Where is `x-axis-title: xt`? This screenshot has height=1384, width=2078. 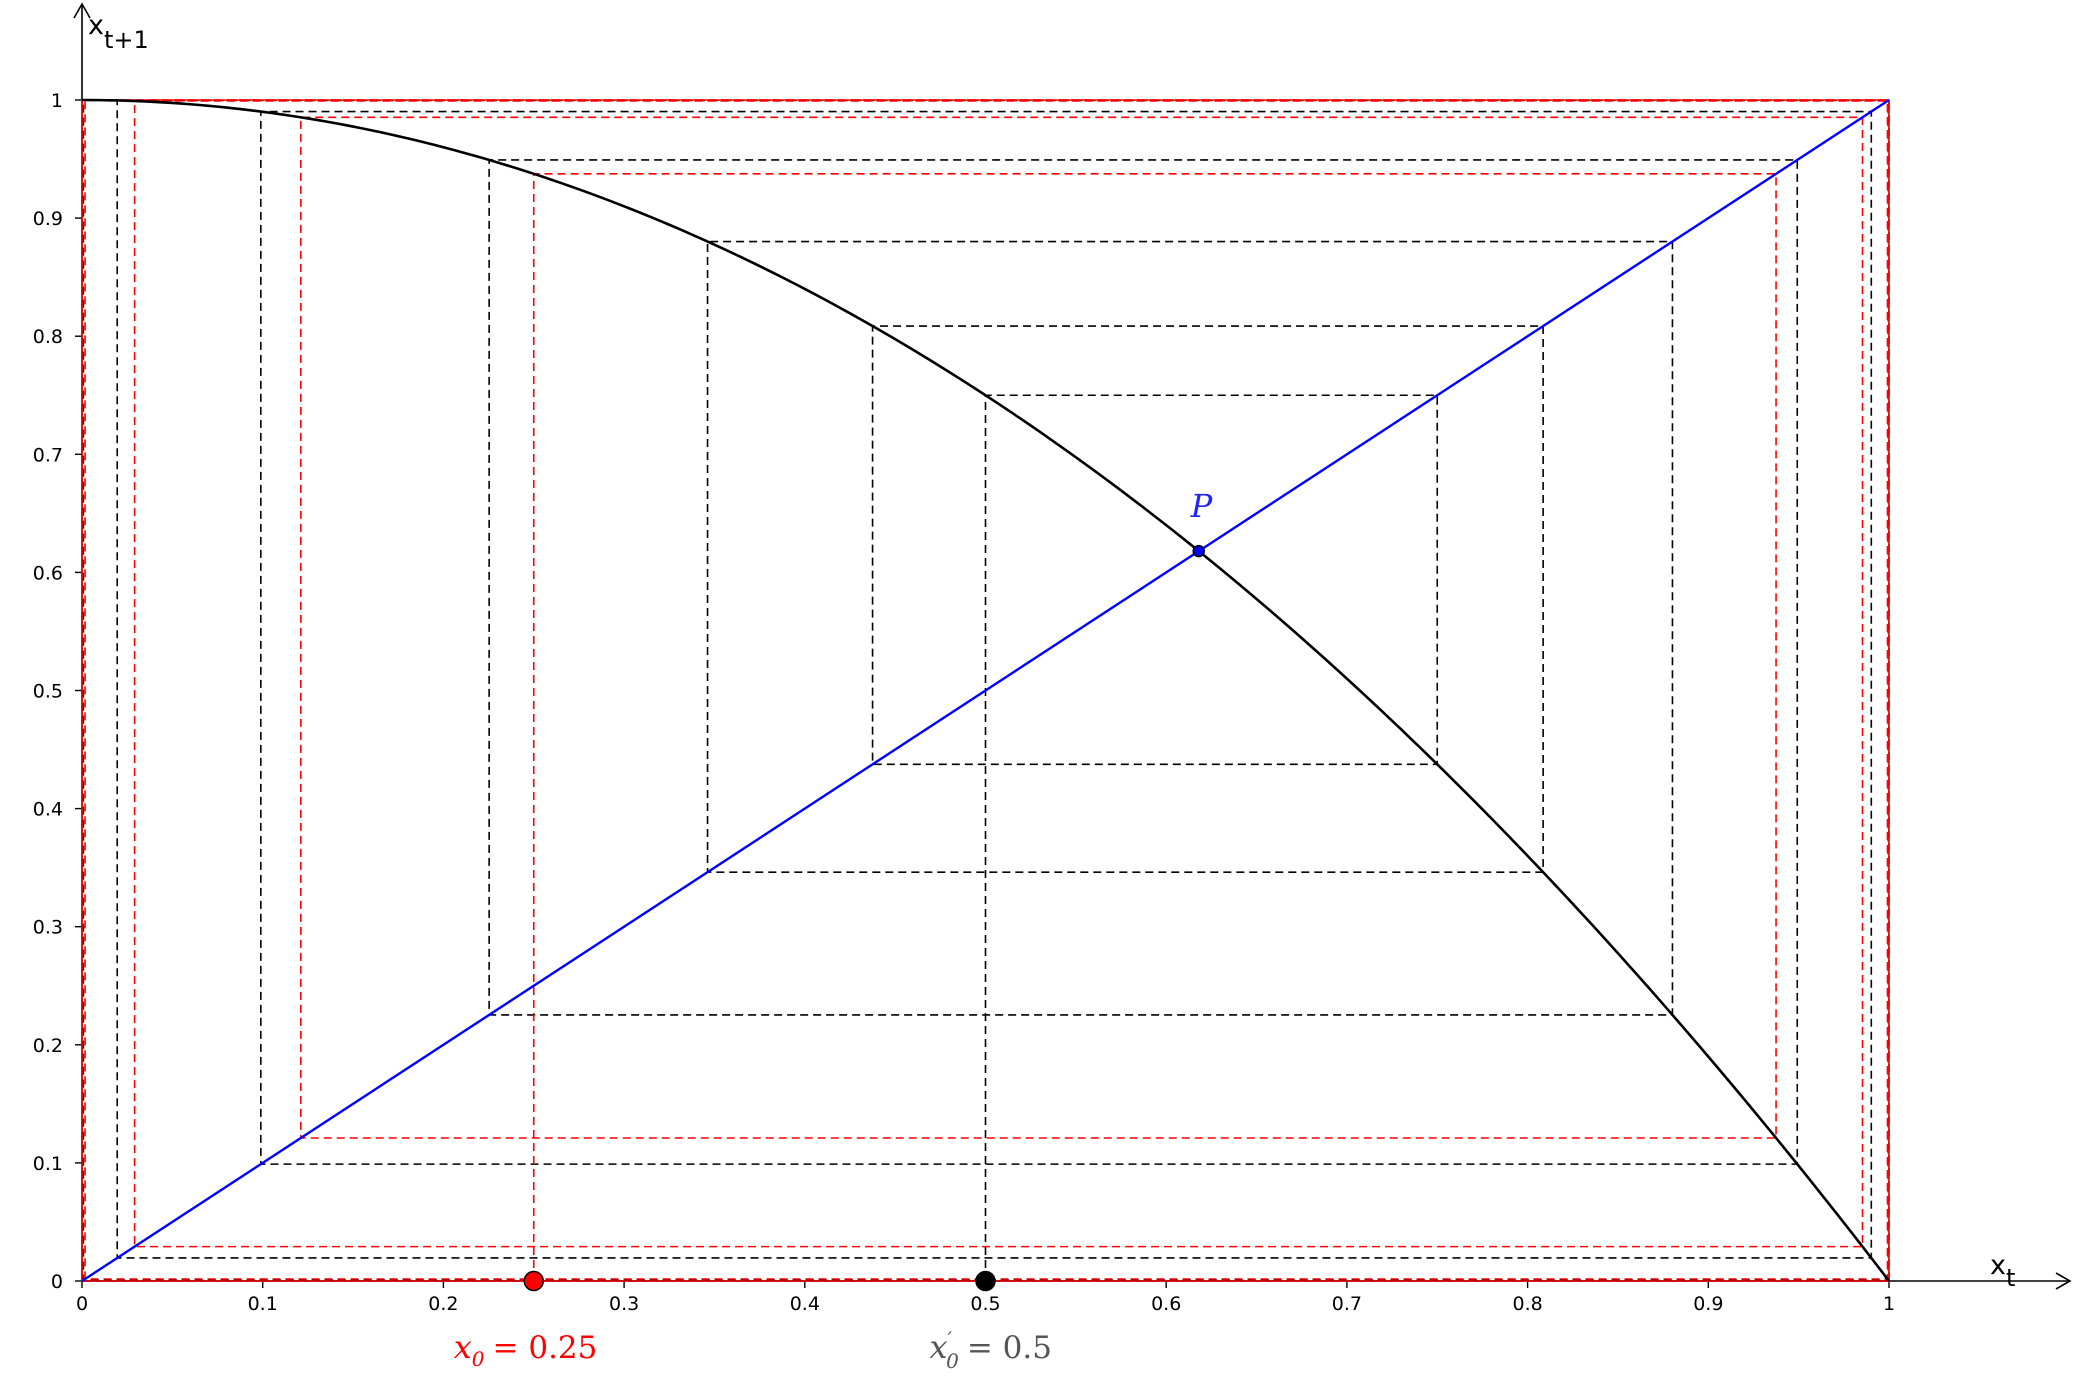 x-axis-title: xt is located at coordinates (2002, 1271).